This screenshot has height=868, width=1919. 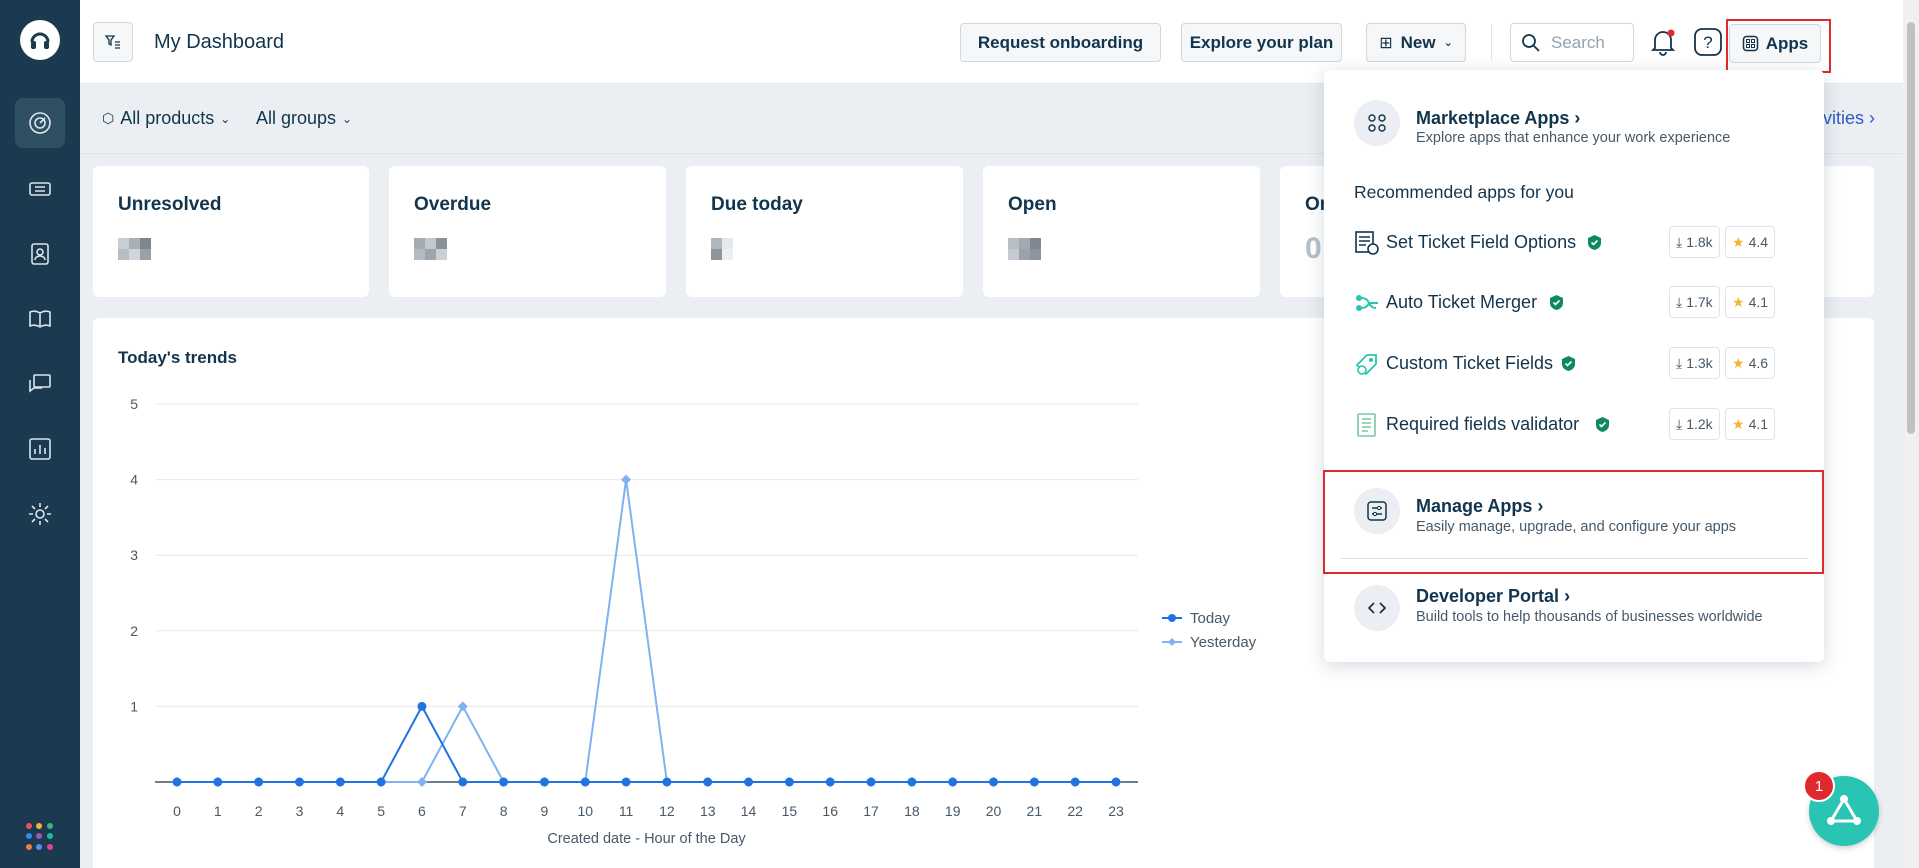 What do you see at coordinates (1574, 424) in the screenshot?
I see `app-row-required-fields-validator: Required fields validator ⤓ 1.2k ★ 4.1` at bounding box center [1574, 424].